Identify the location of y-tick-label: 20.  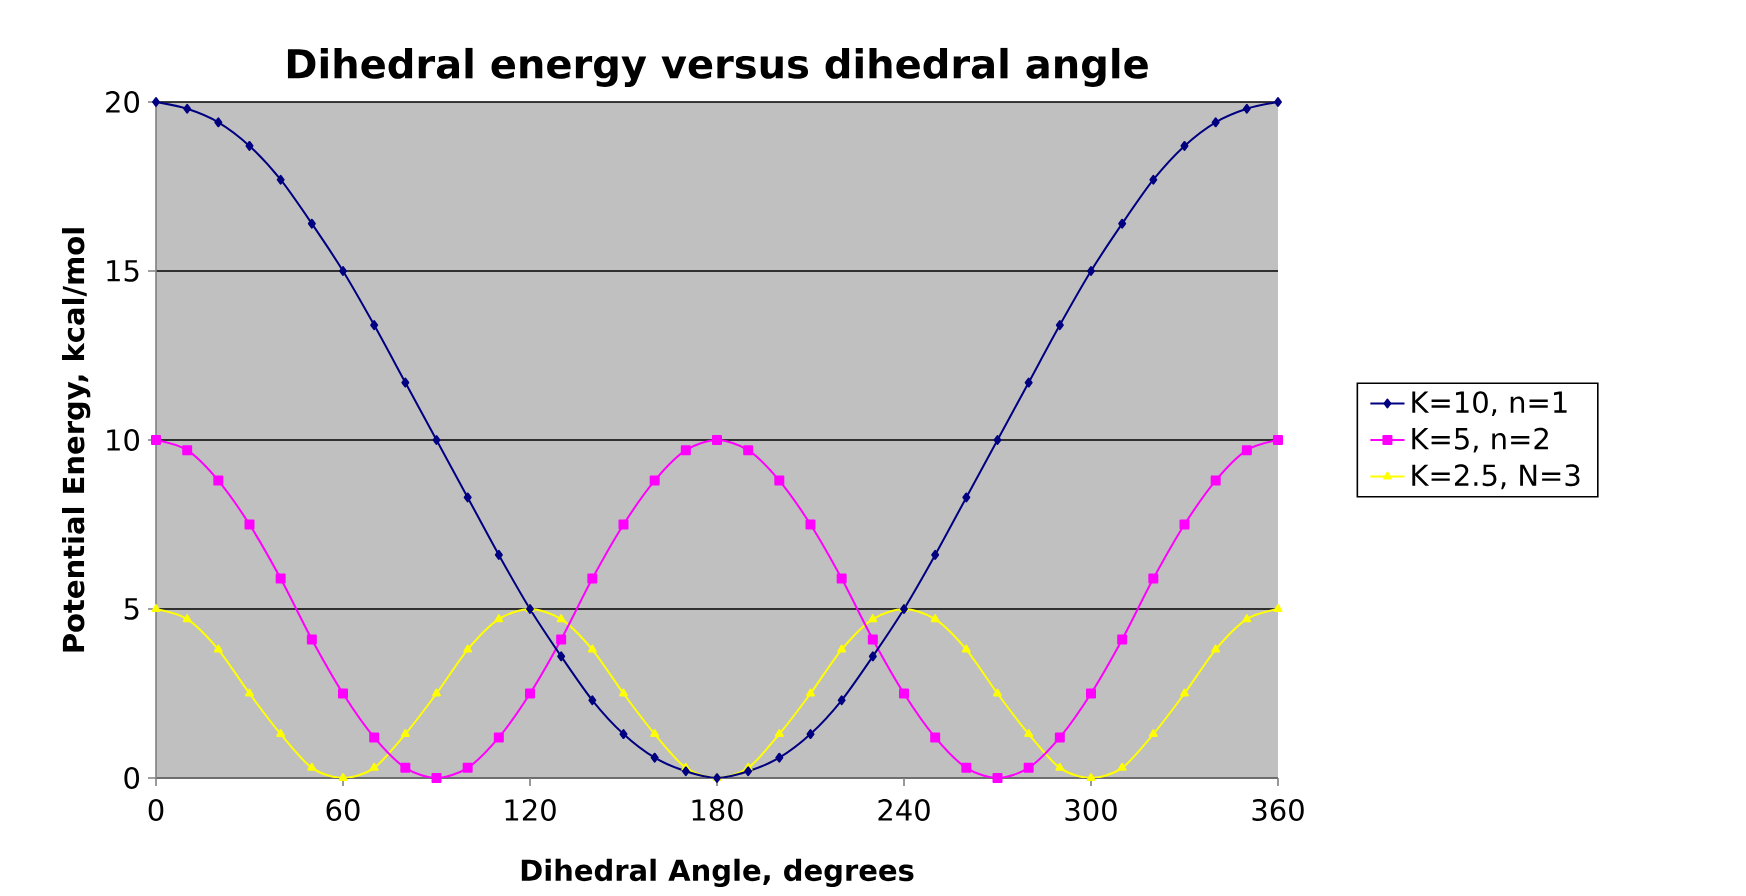
(123, 102).